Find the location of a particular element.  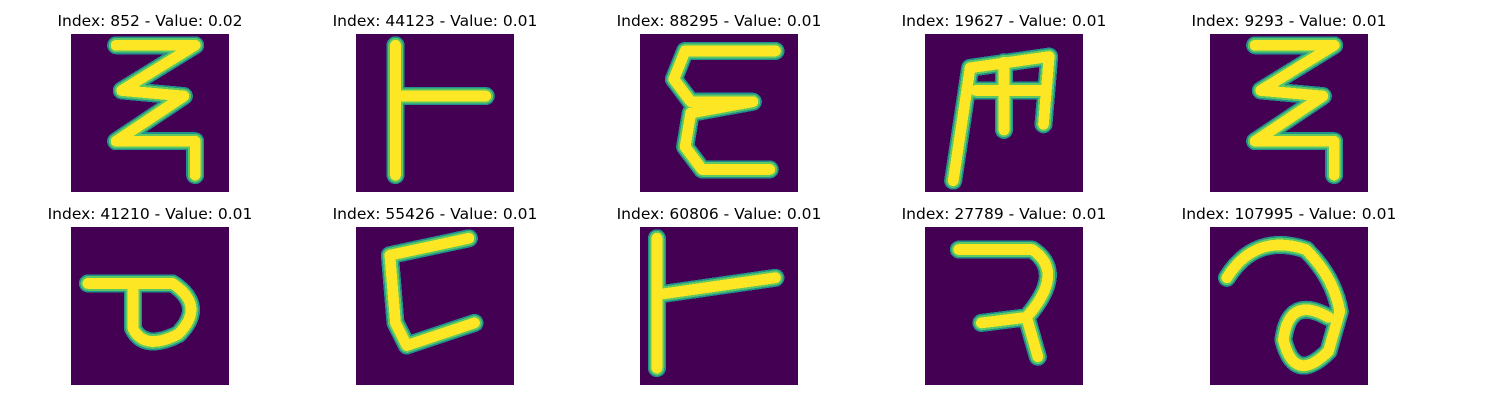

panel-title: Index: 9293 - Value: 0.01 is located at coordinates (1289, 21).